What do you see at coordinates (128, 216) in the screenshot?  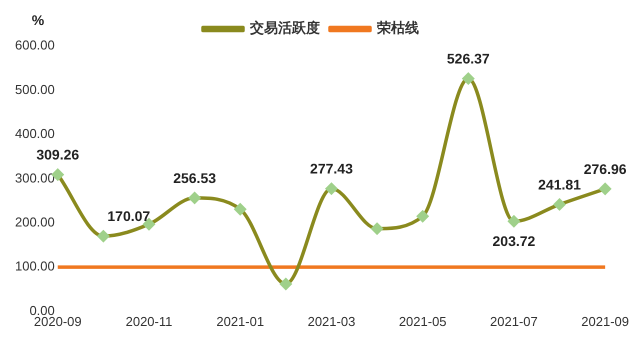 I see `data-label: 170.07` at bounding box center [128, 216].